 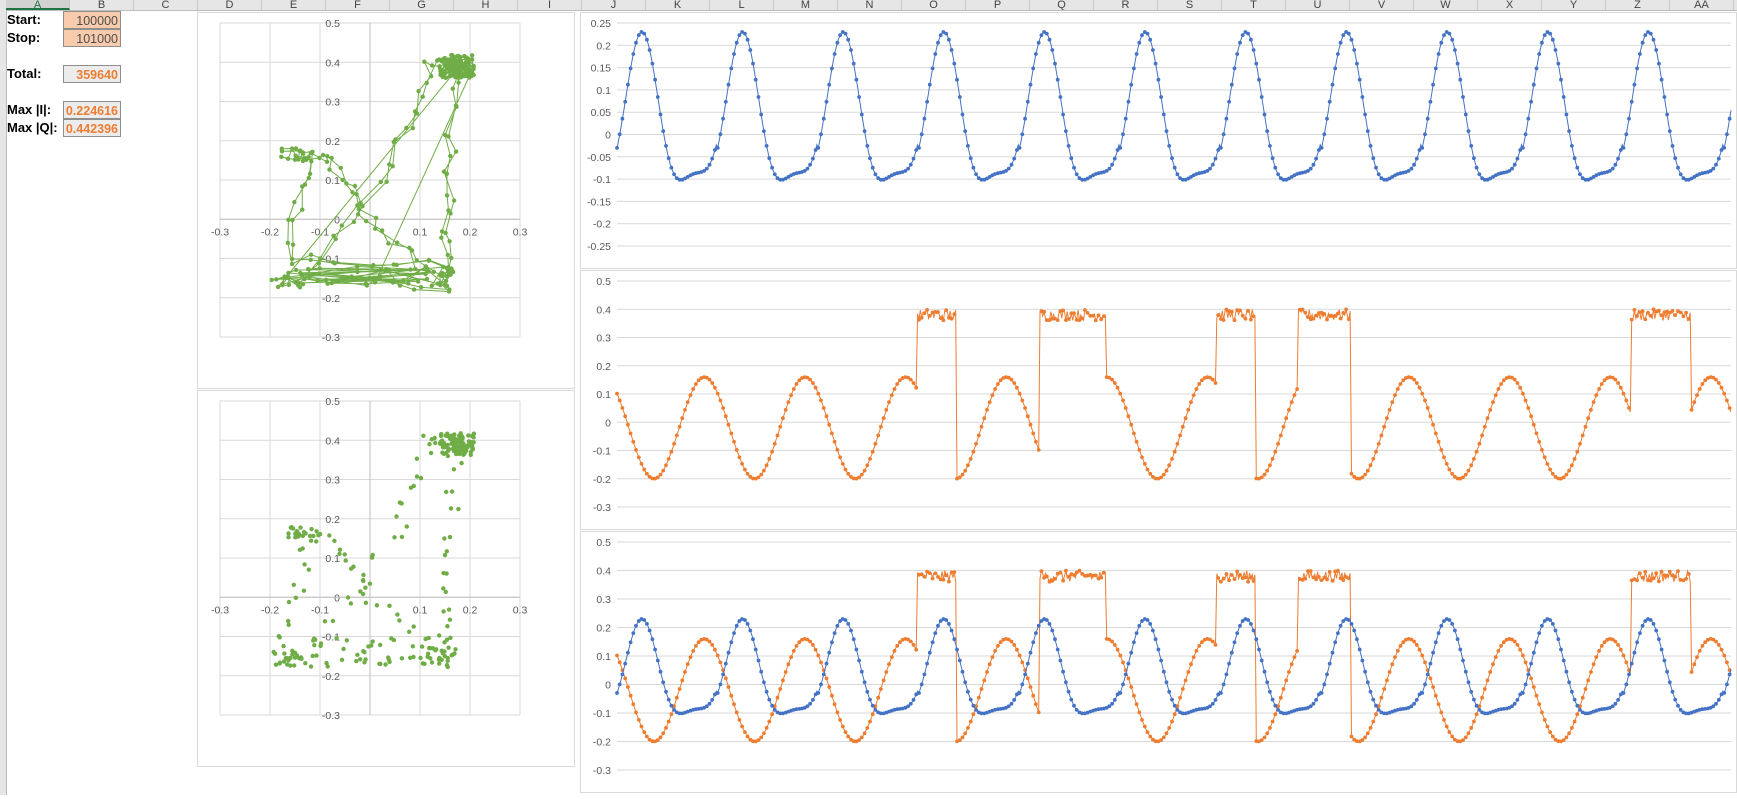 What do you see at coordinates (742, 5) in the screenshot?
I see `column-header-l: L` at bounding box center [742, 5].